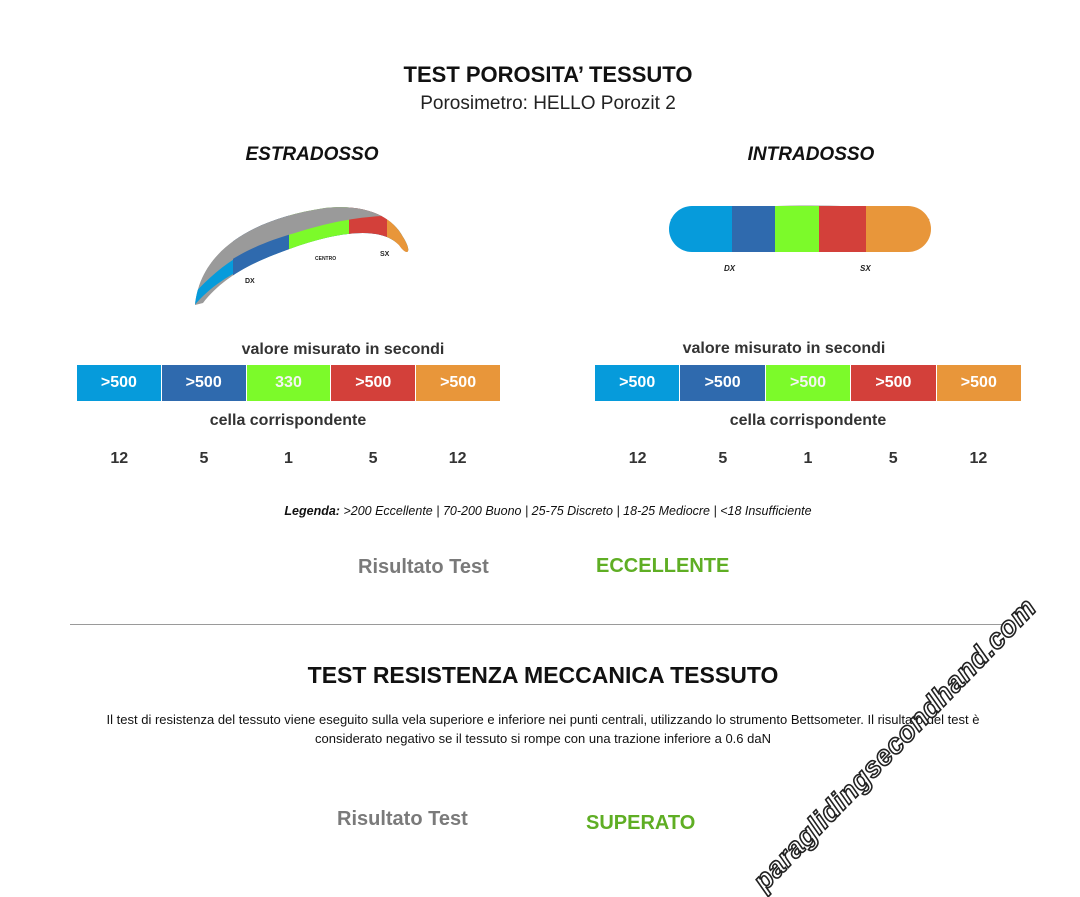  I want to click on intrados-value-3: >500, so click(808, 383).